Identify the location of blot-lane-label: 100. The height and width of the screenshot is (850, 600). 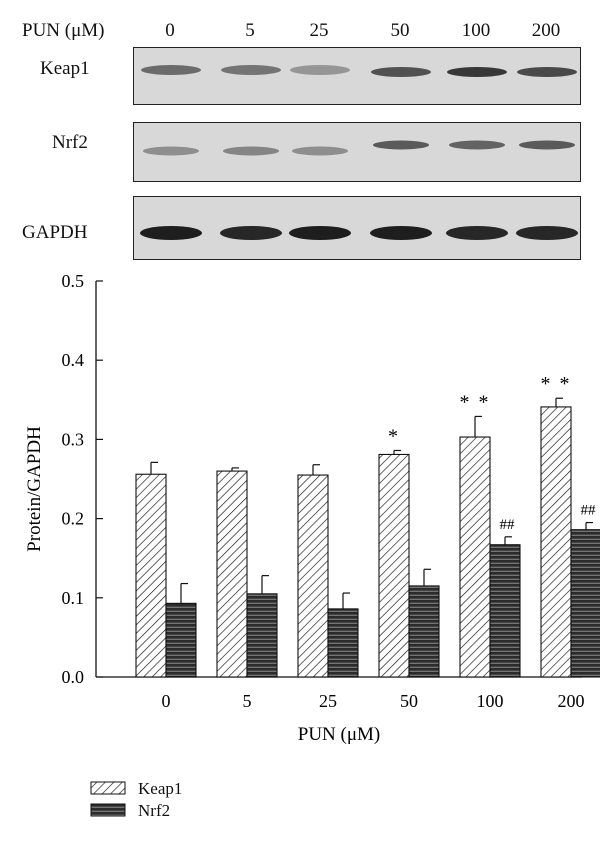
(476, 30).